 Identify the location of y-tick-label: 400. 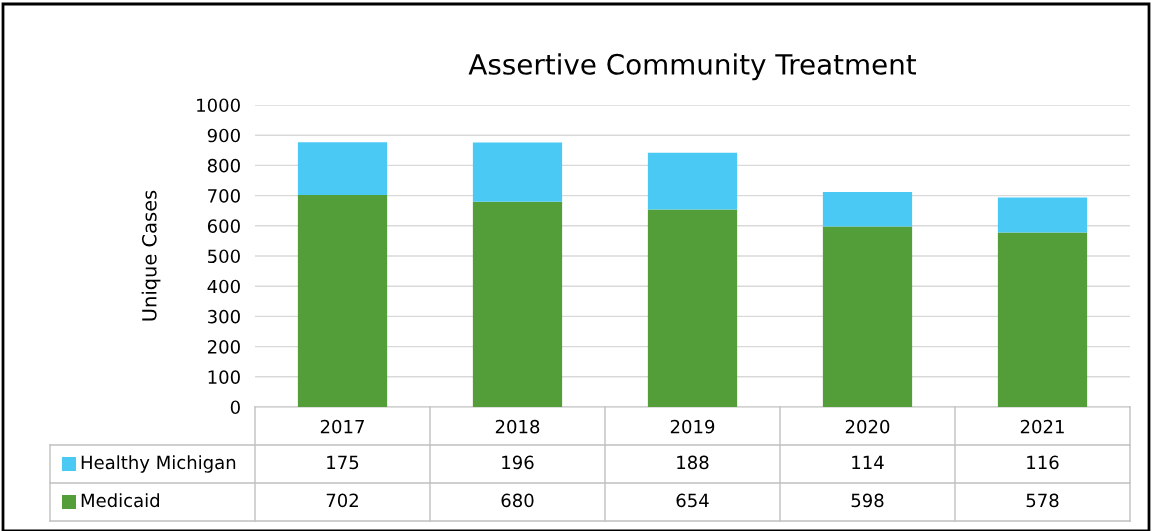
(223, 286).